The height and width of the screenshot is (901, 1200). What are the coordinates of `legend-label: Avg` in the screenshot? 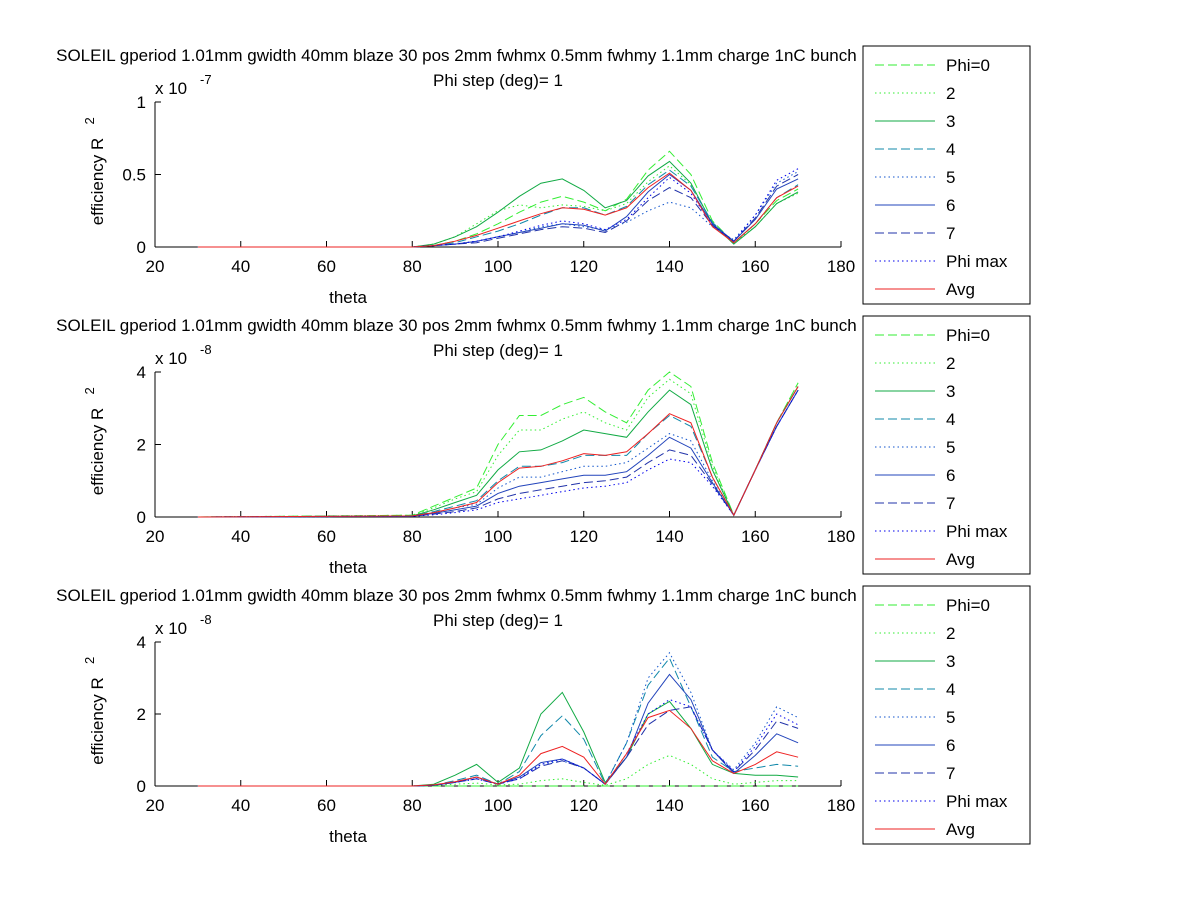 It's located at (960, 289).